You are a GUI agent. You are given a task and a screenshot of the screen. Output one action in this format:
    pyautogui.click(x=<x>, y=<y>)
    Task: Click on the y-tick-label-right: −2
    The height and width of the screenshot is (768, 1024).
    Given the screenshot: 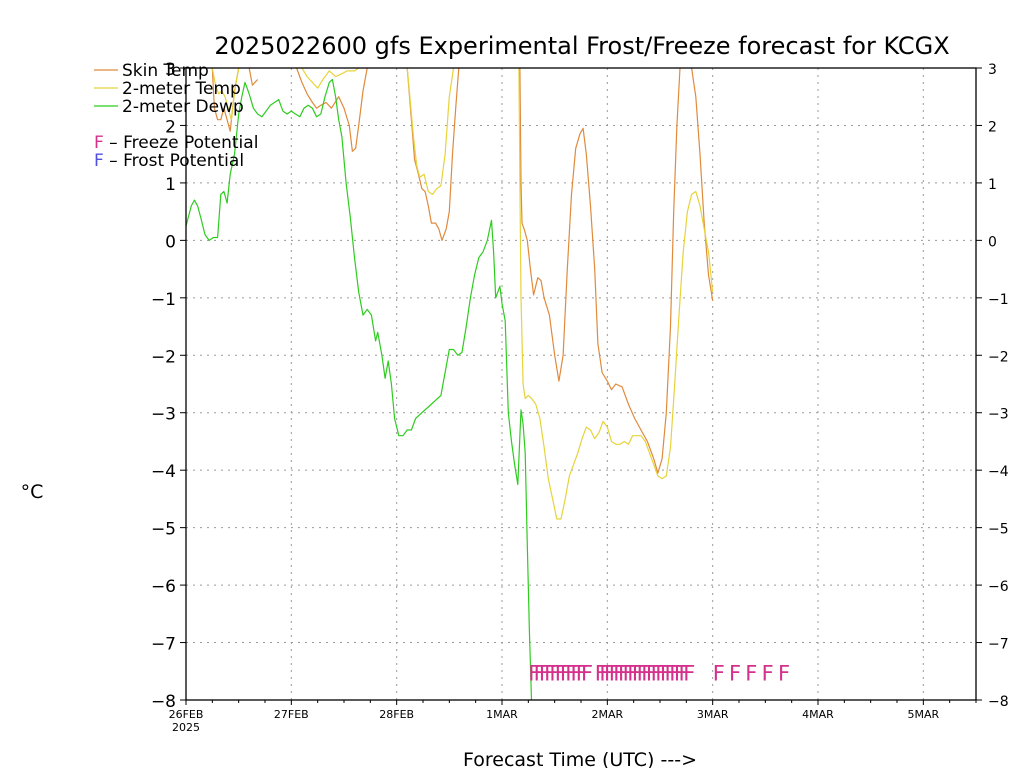 What is the action you would take?
    pyautogui.click(x=998, y=357)
    